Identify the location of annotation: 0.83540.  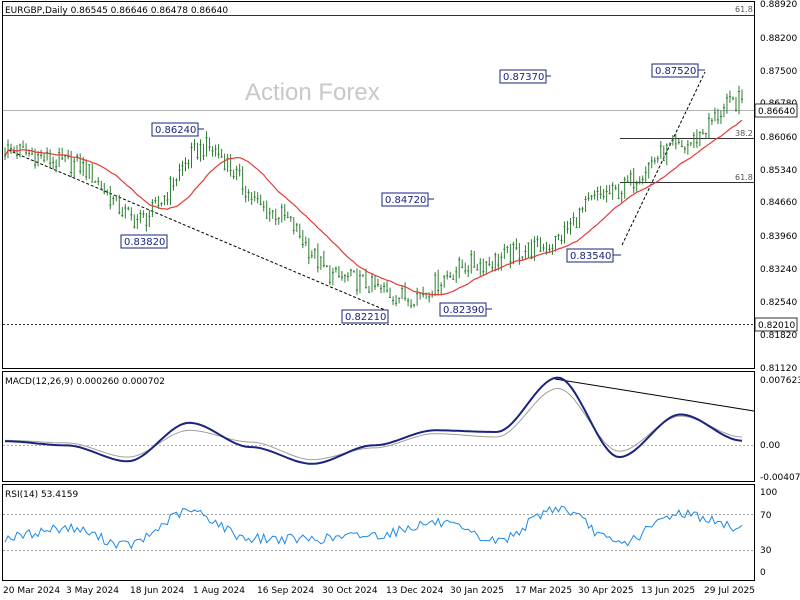
(593, 255).